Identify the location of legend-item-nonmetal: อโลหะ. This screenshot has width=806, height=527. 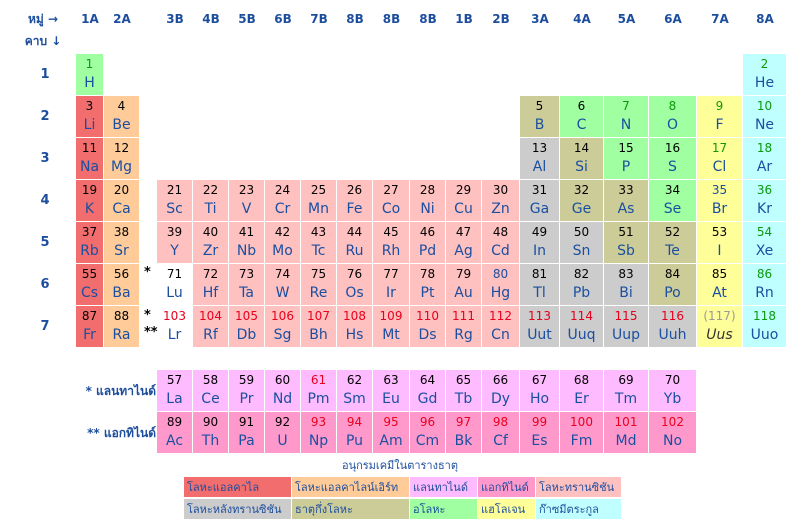
(444, 509).